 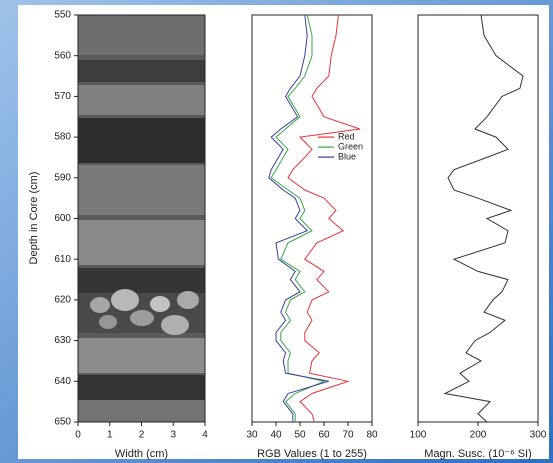 I want to click on x-tick-label: 200, so click(x=478, y=435).